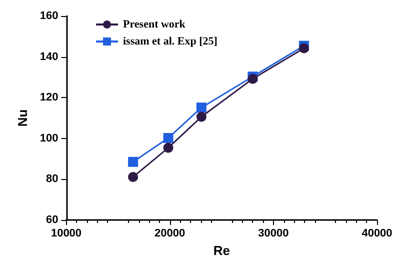 The image size is (407, 270). What do you see at coordinates (52, 179) in the screenshot?
I see `y-tick-label: 80` at bounding box center [52, 179].